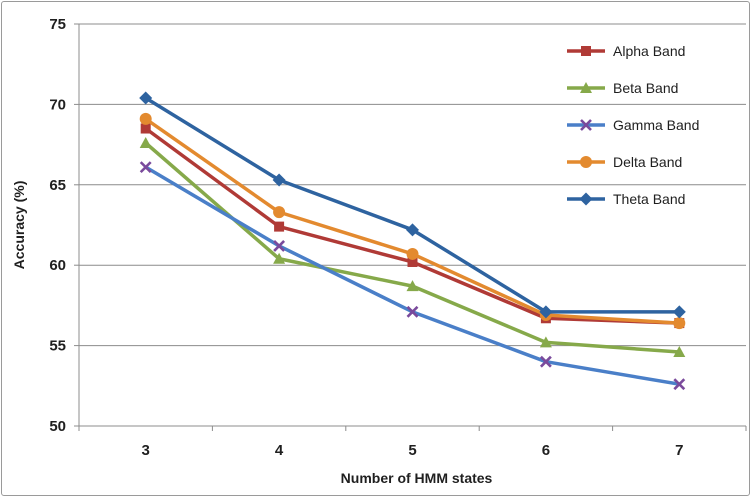 Image resolution: width=751 pixels, height=497 pixels. I want to click on legend-item: Alpha Band, so click(626, 51).